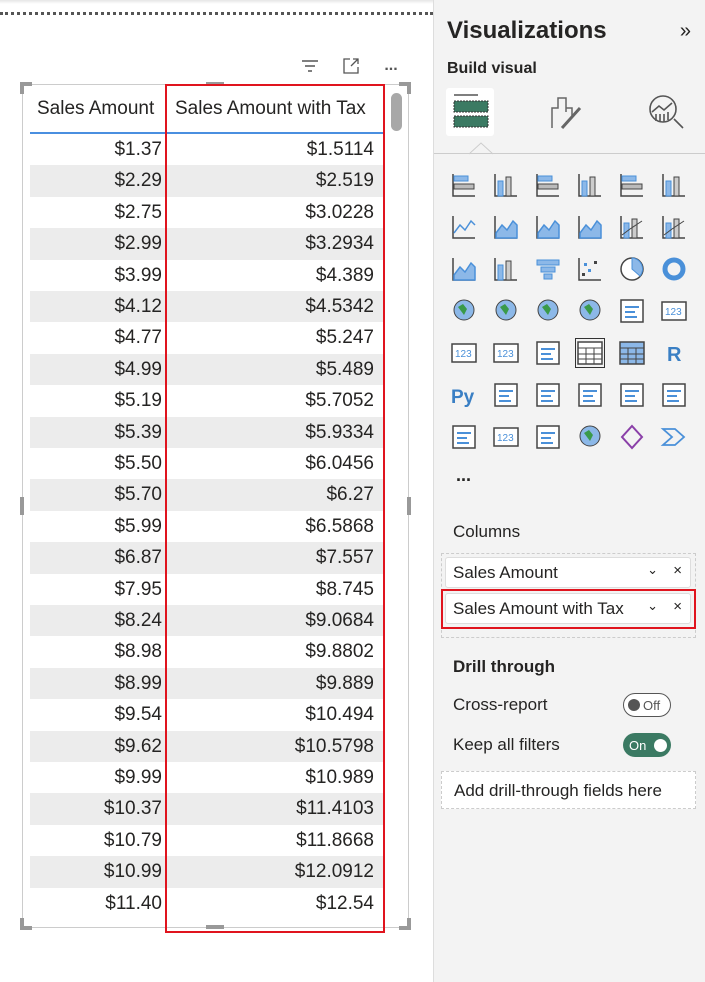 Image resolution: width=705 pixels, height=982 pixels. What do you see at coordinates (207, 212) in the screenshot?
I see `table-row: $2.75 $3.0228` at bounding box center [207, 212].